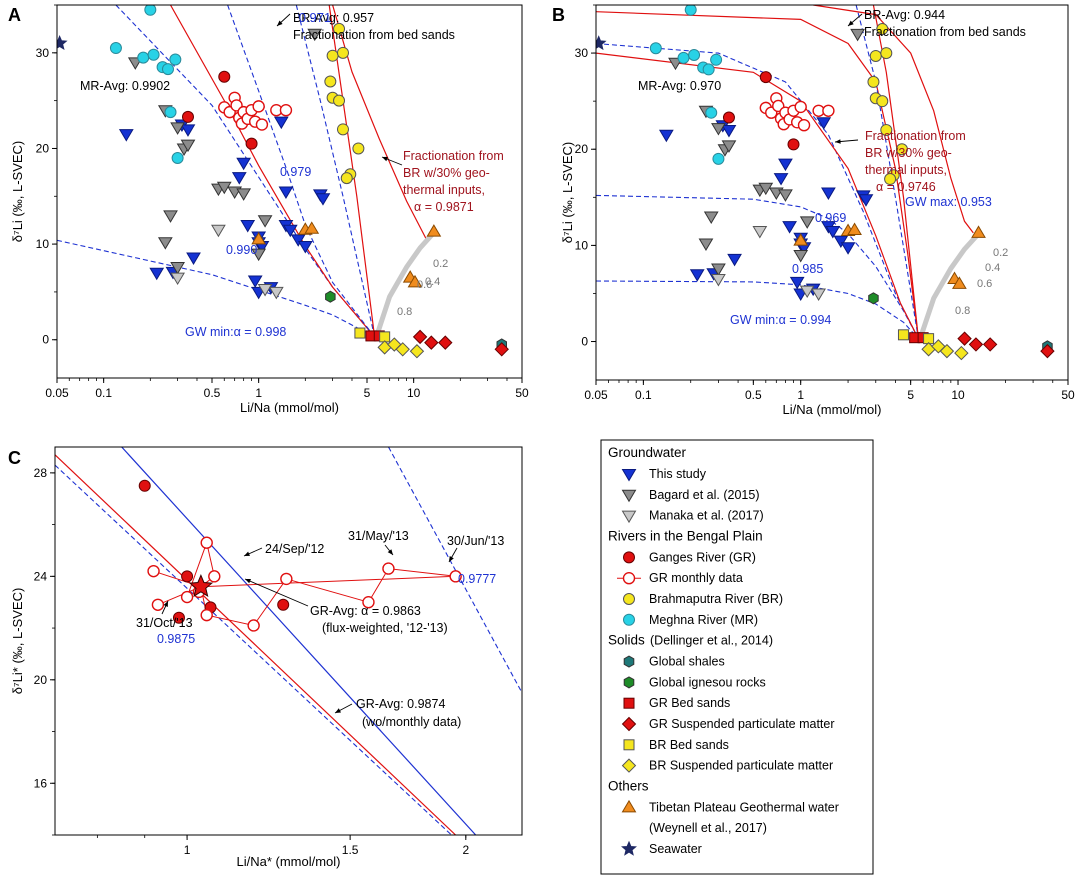 Image resolution: width=1076 pixels, height=881 pixels. Describe the element at coordinates (367, 393) in the screenshot. I see `x-tick-label: 5` at that location.